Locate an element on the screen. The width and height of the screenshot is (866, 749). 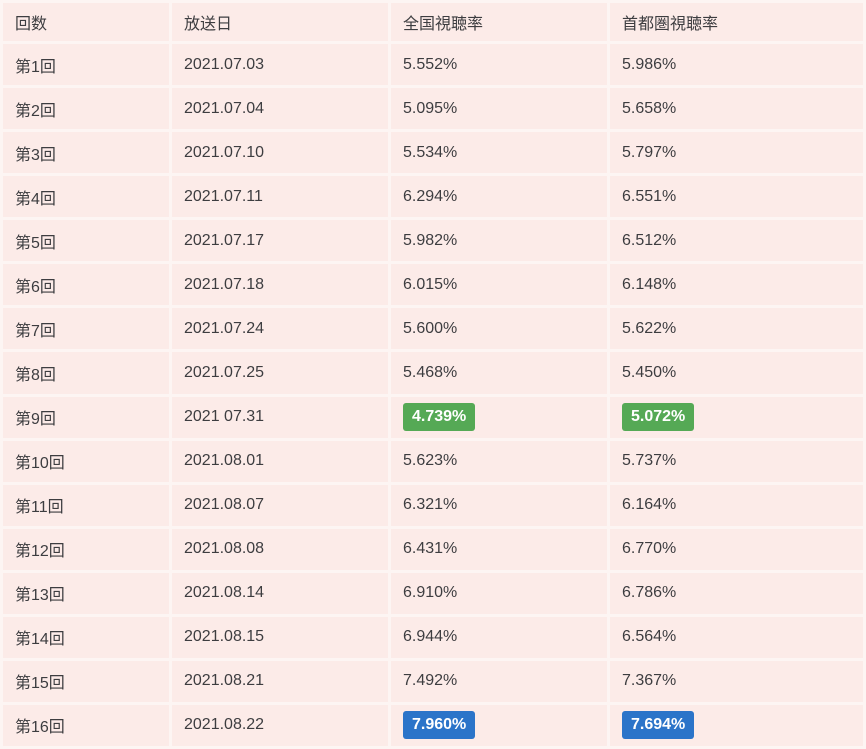
national-rating-cell: 5.600% is located at coordinates (499, 329).